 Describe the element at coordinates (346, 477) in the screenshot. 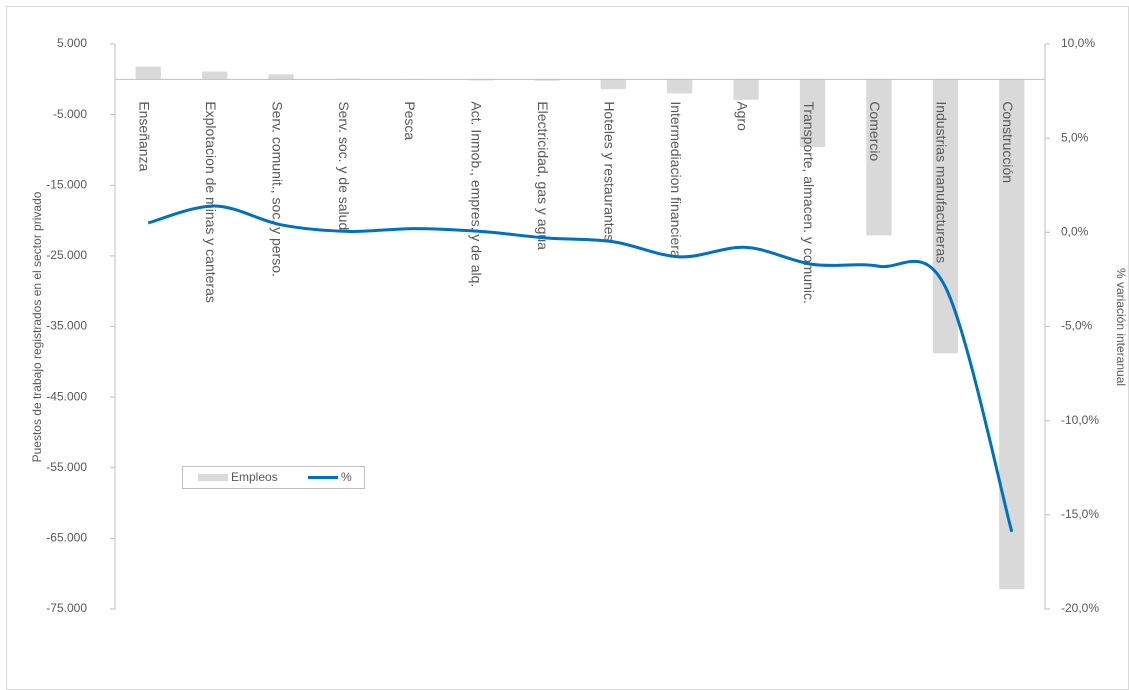

I see `legend-label: %` at that location.